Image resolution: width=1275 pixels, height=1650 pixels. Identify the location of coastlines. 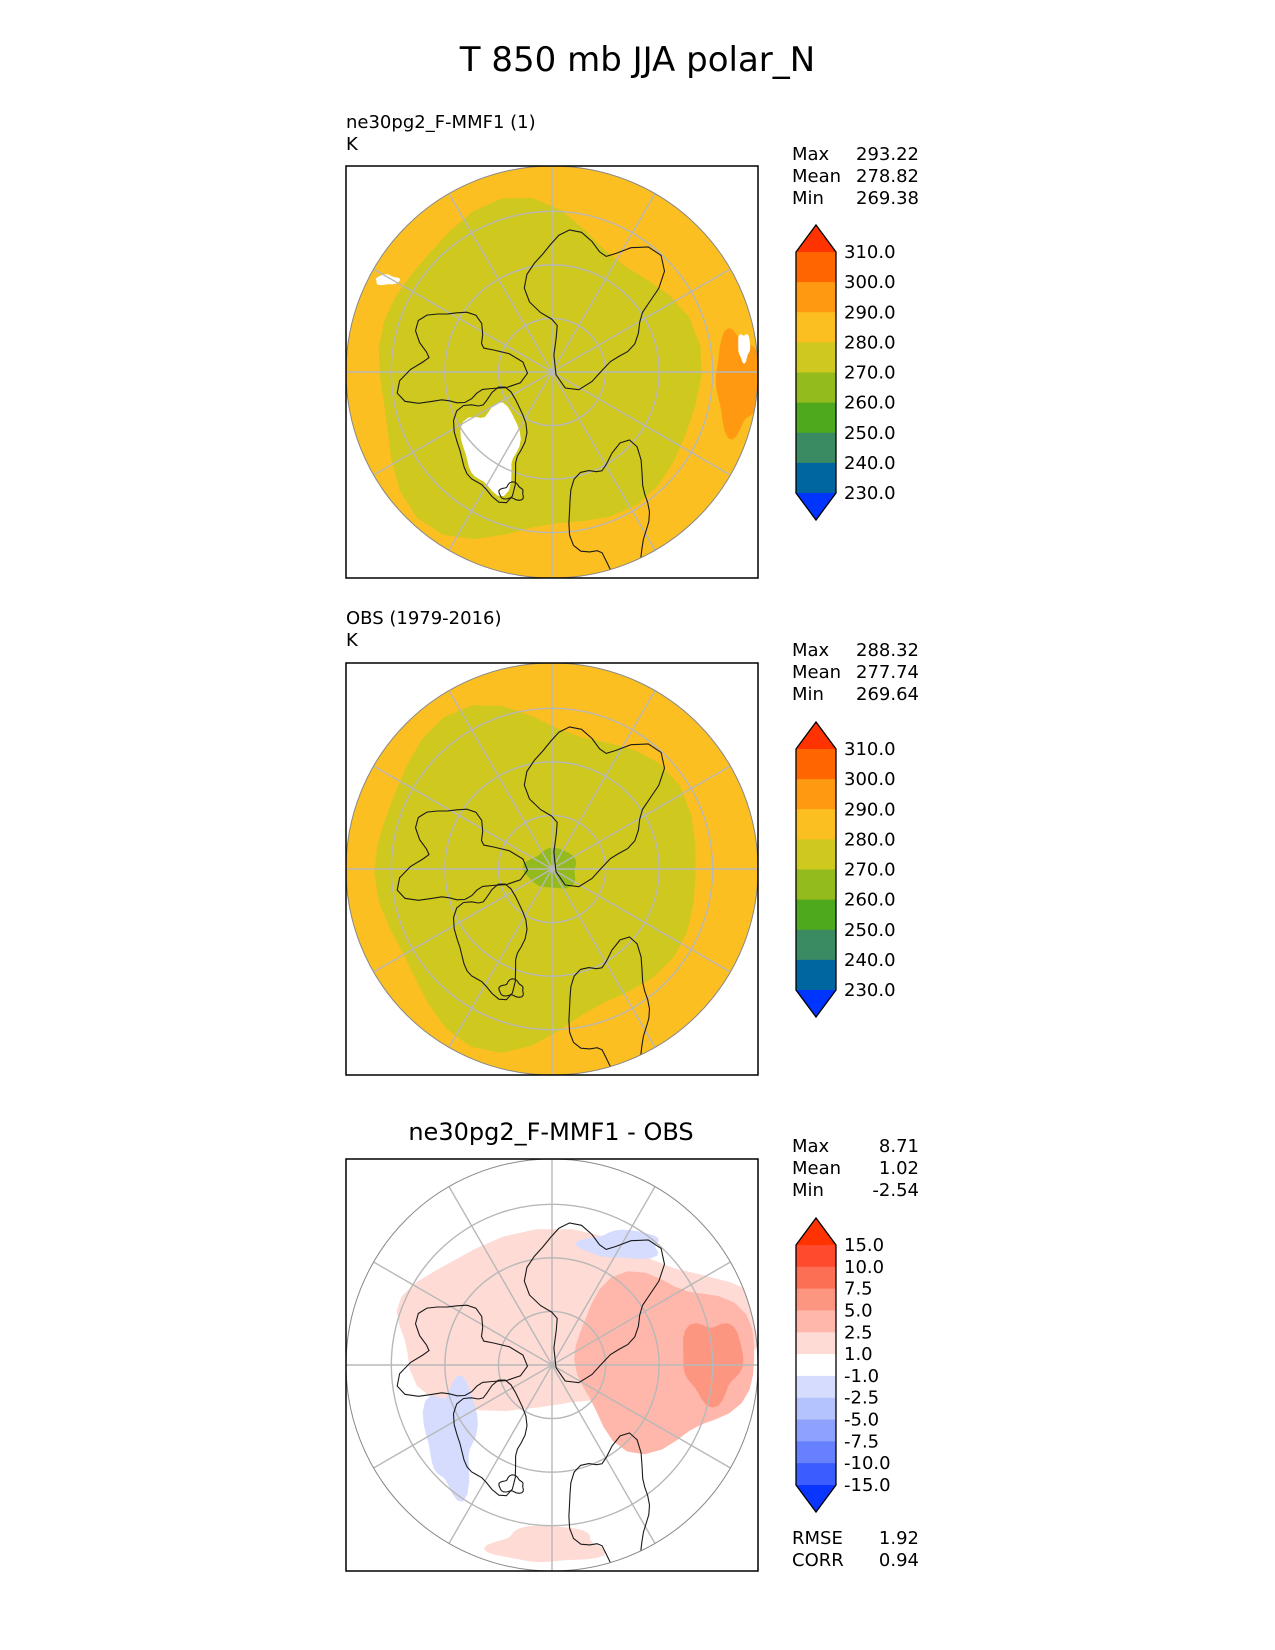
(531, 403).